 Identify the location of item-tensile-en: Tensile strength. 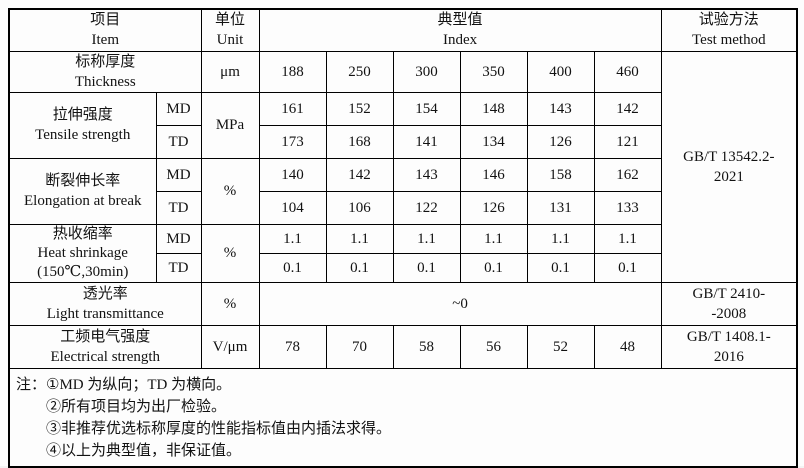
(83, 135).